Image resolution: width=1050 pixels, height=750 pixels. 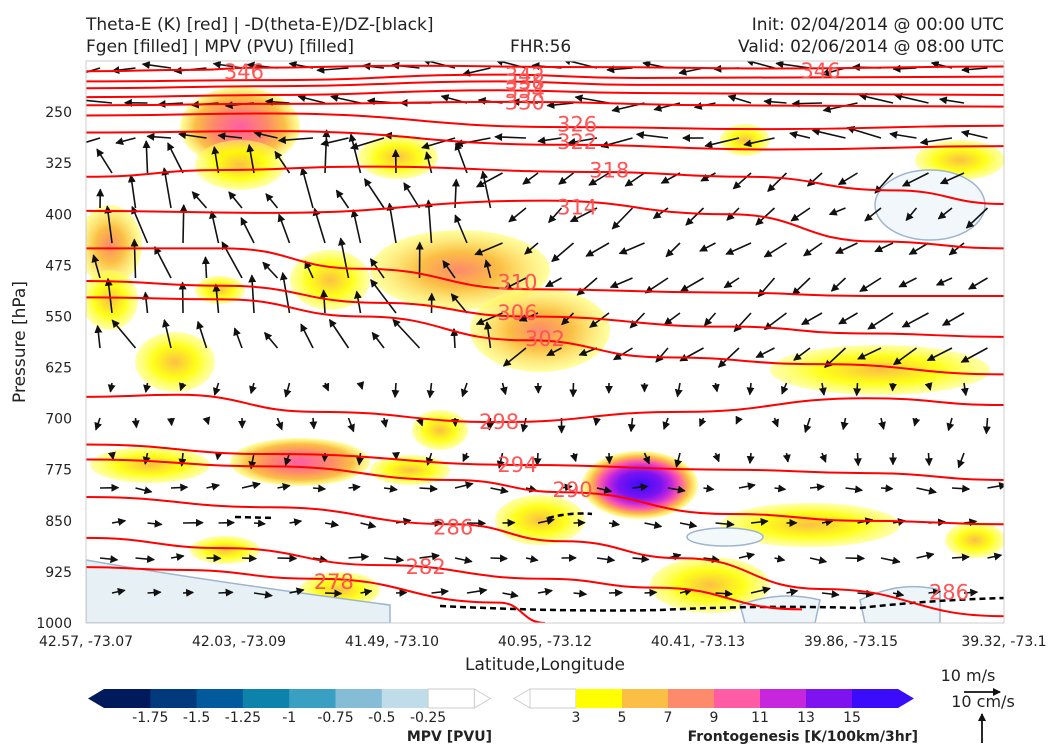 I want to click on y-tick-label: 625, so click(x=58, y=369).